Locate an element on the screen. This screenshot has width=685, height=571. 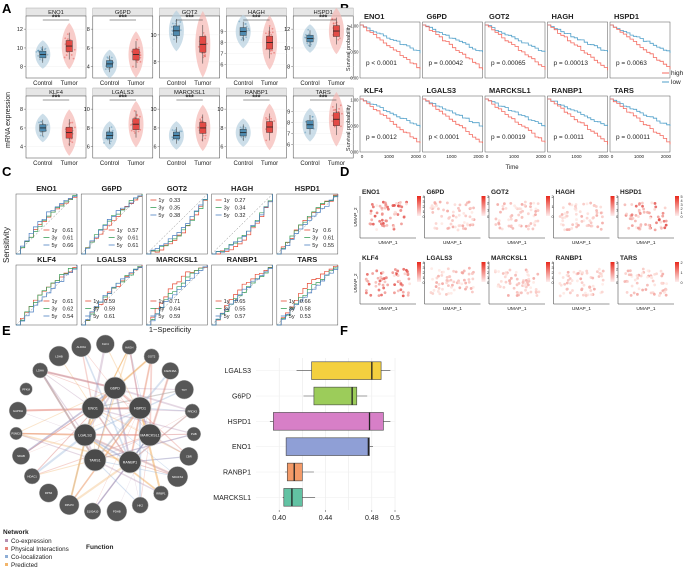
network-legend-label: Predicted is located at coordinates (24, 565).